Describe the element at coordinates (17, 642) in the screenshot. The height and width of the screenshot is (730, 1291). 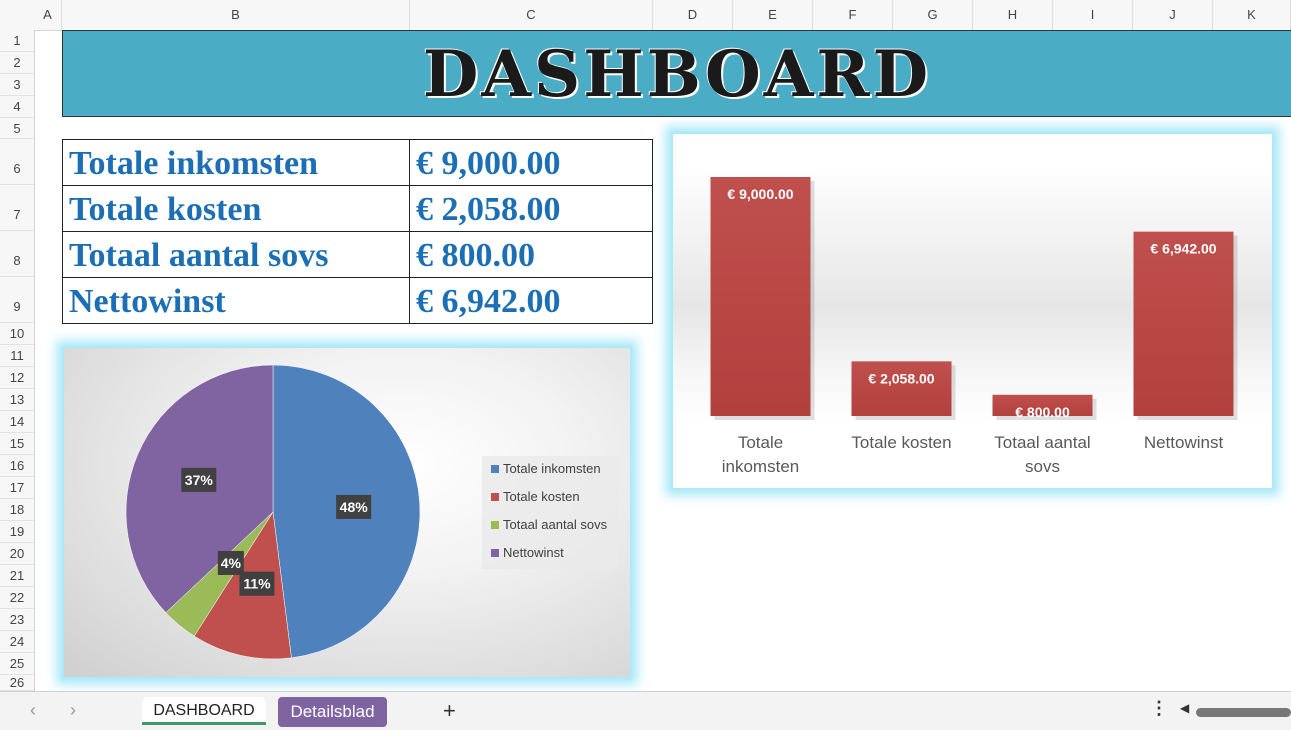
I see `row-header-24: 24` at that location.